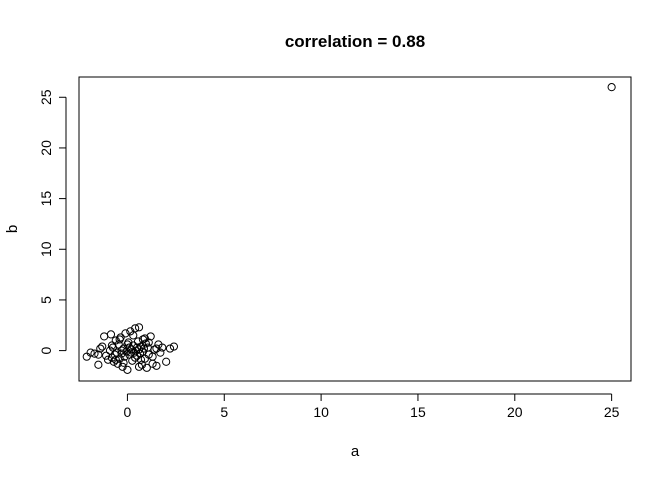  I want to click on x-tick-label: 10, so click(321, 412).